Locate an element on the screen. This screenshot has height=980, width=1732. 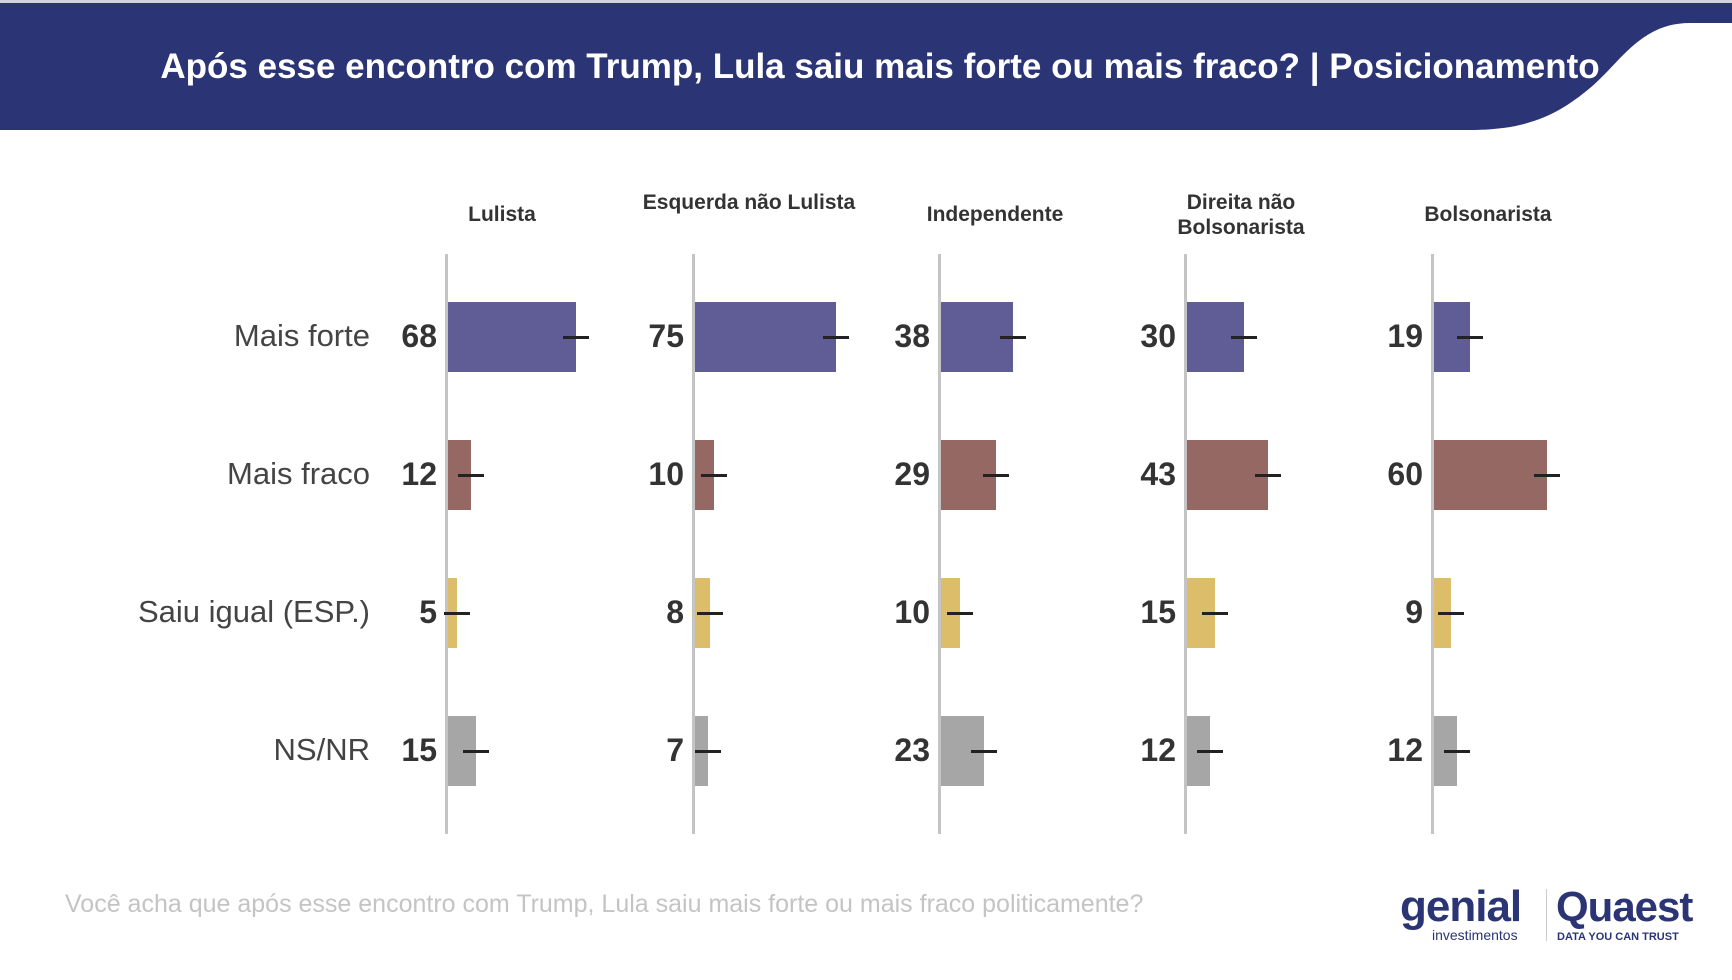
value-label: 43 is located at coordinates (1158, 474).